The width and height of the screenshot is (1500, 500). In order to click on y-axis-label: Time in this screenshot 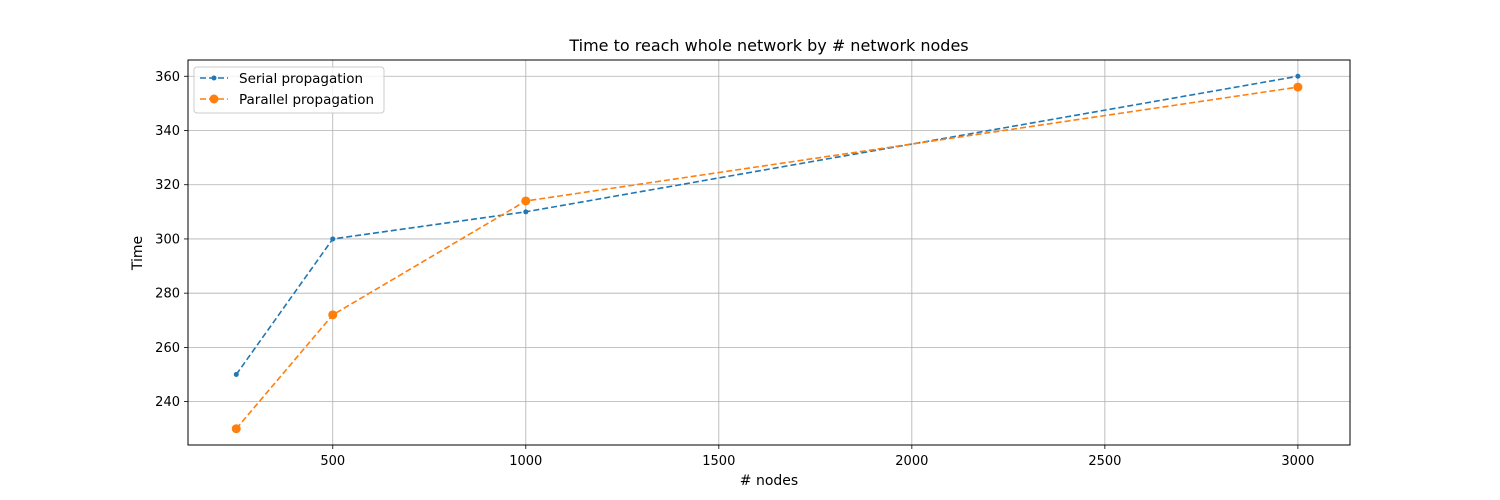, I will do `click(138, 253)`.